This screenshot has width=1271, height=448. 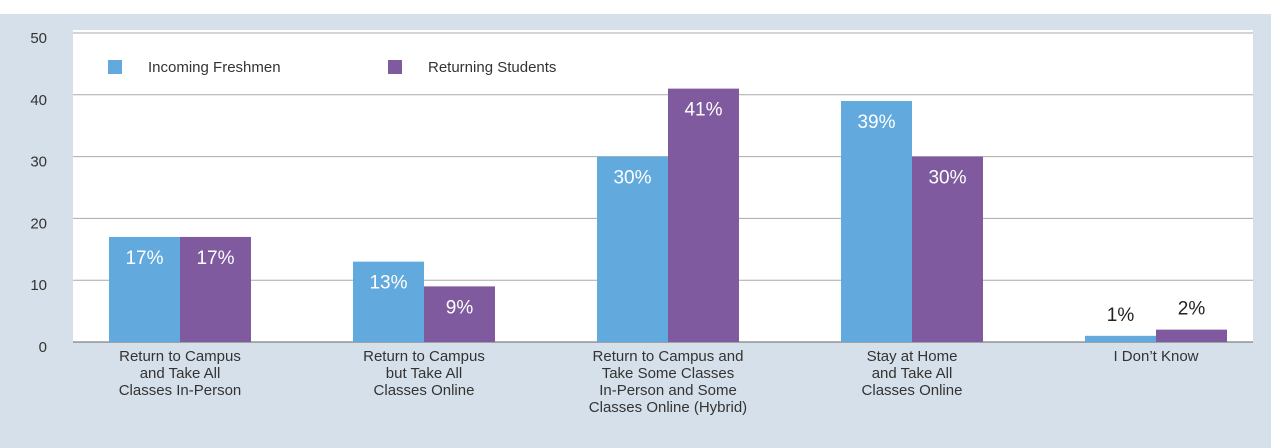 What do you see at coordinates (1155, 356) in the screenshot?
I see `x-tick-label: I Don’t Know` at bounding box center [1155, 356].